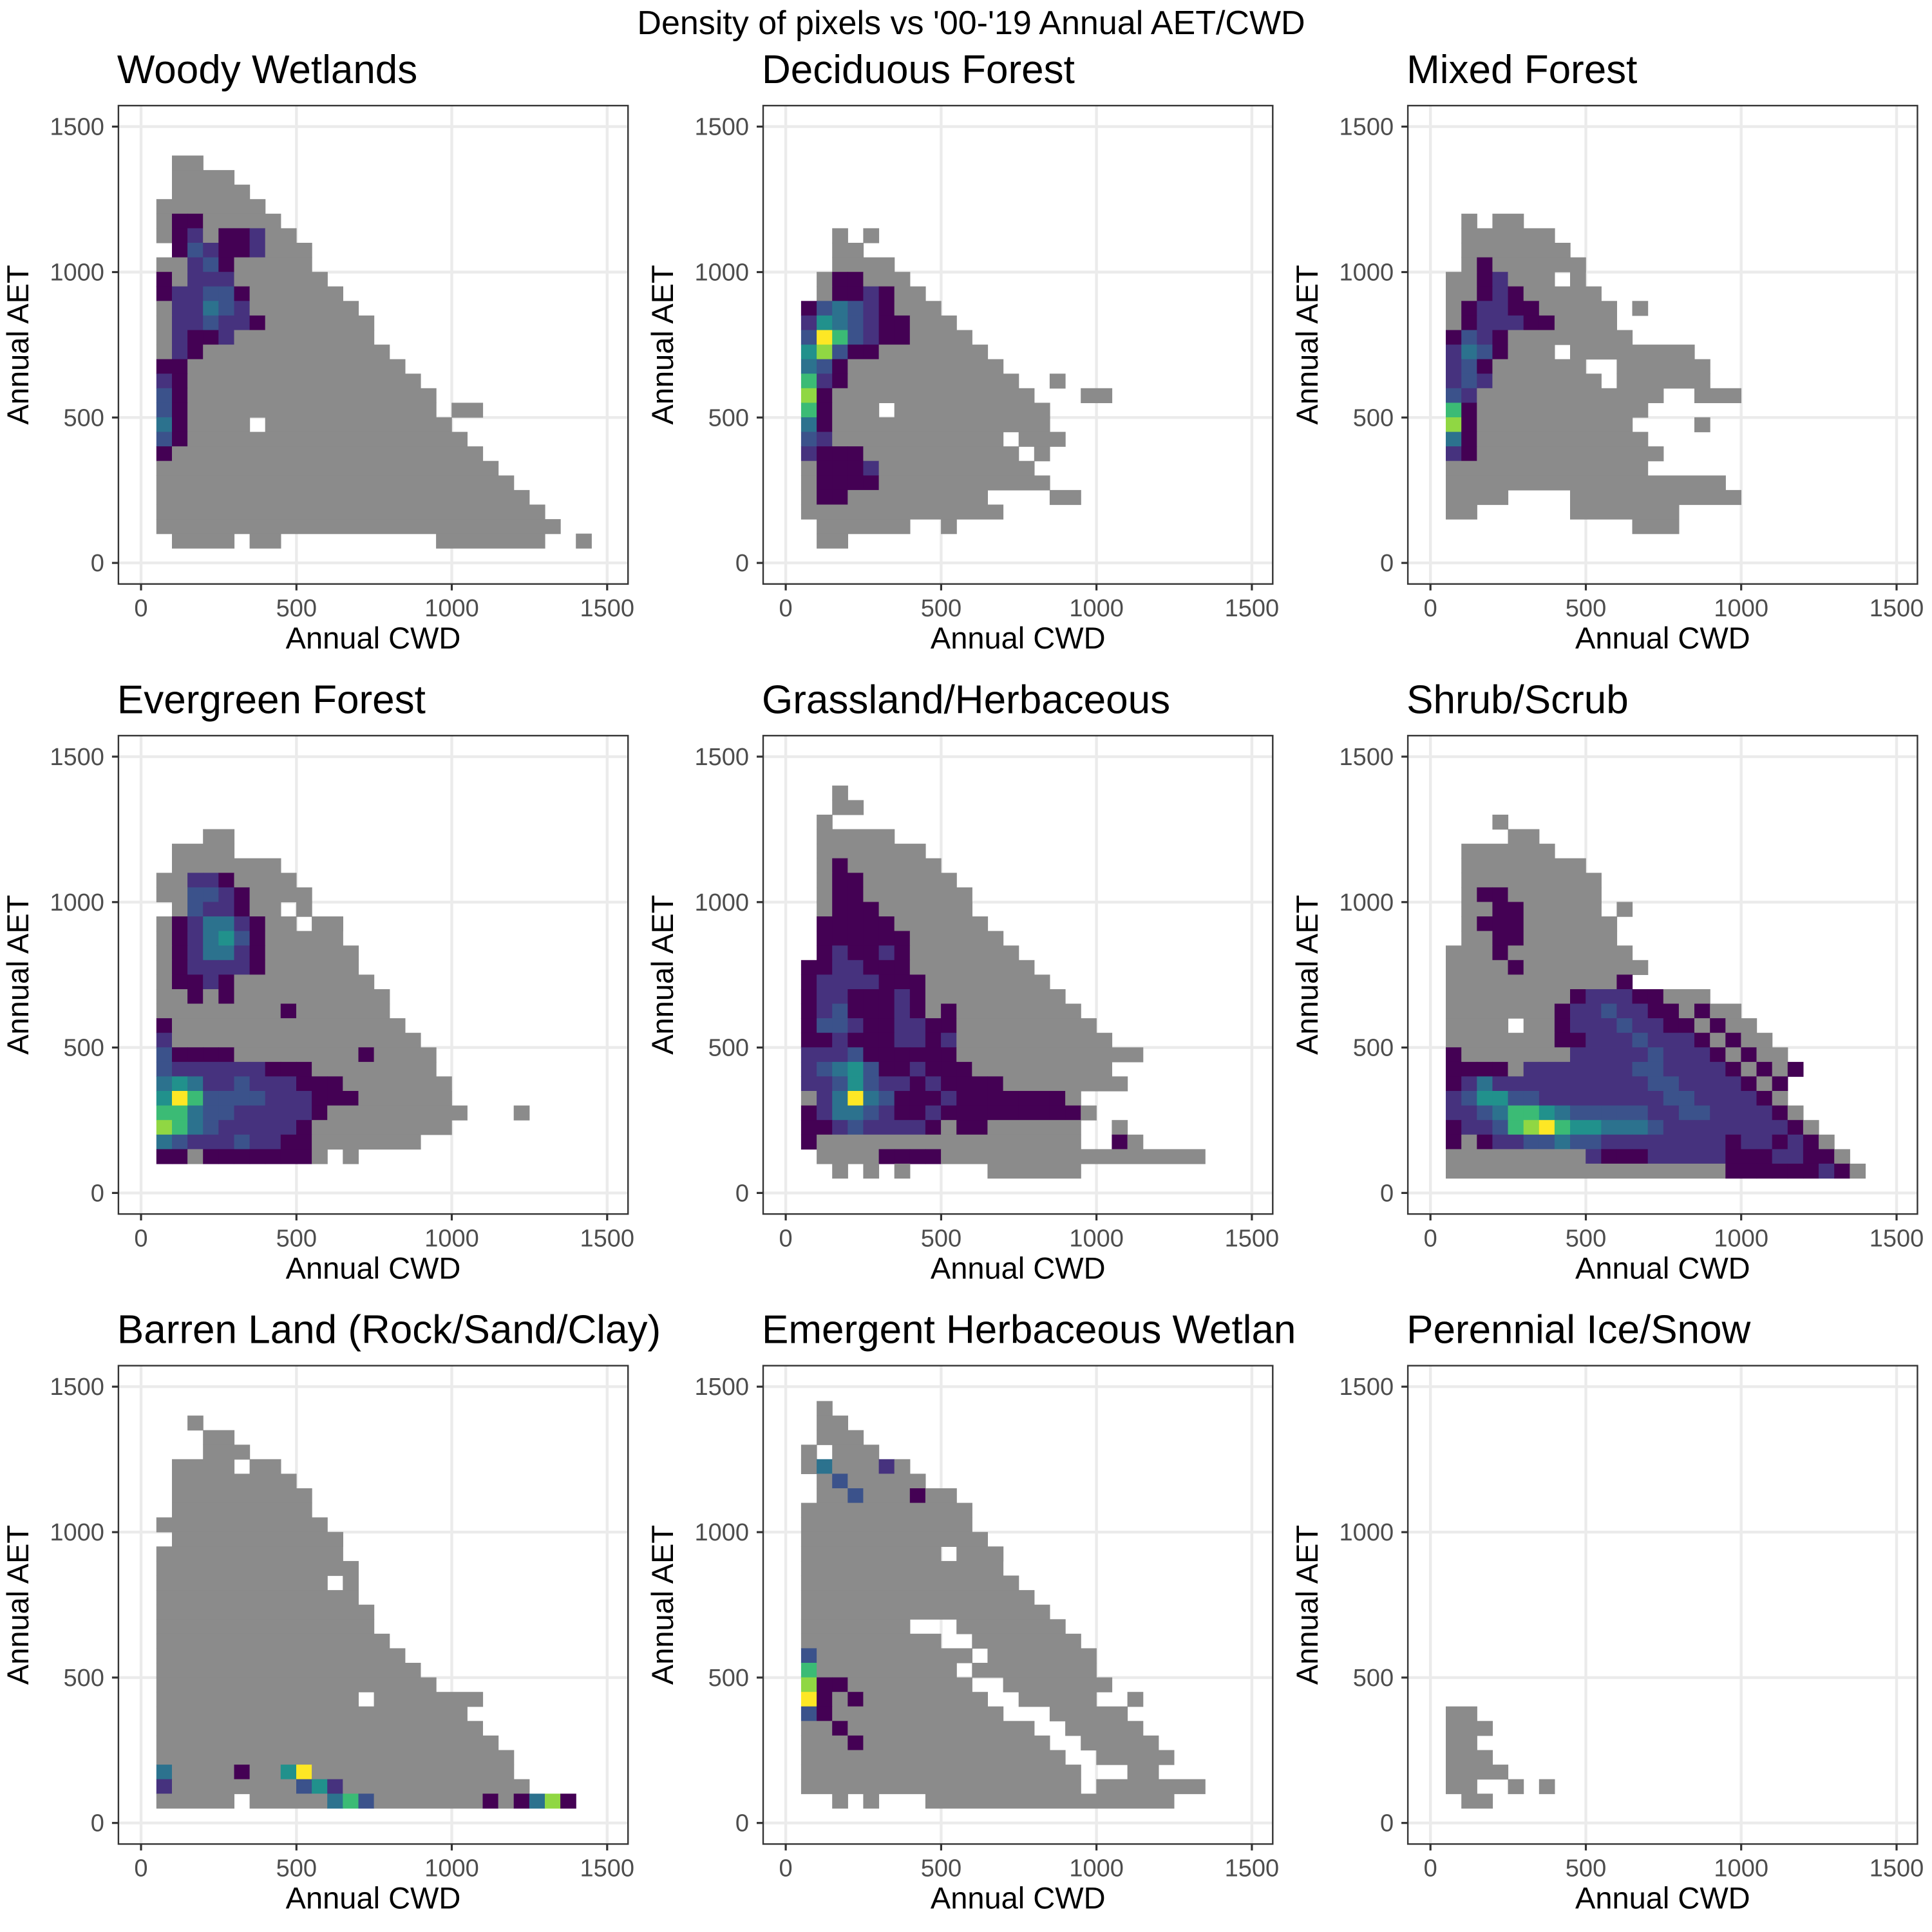 The width and height of the screenshot is (1932, 1932). Describe the element at coordinates (1517, 699) in the screenshot. I see `svg-text: Shrub/Scrub` at that location.